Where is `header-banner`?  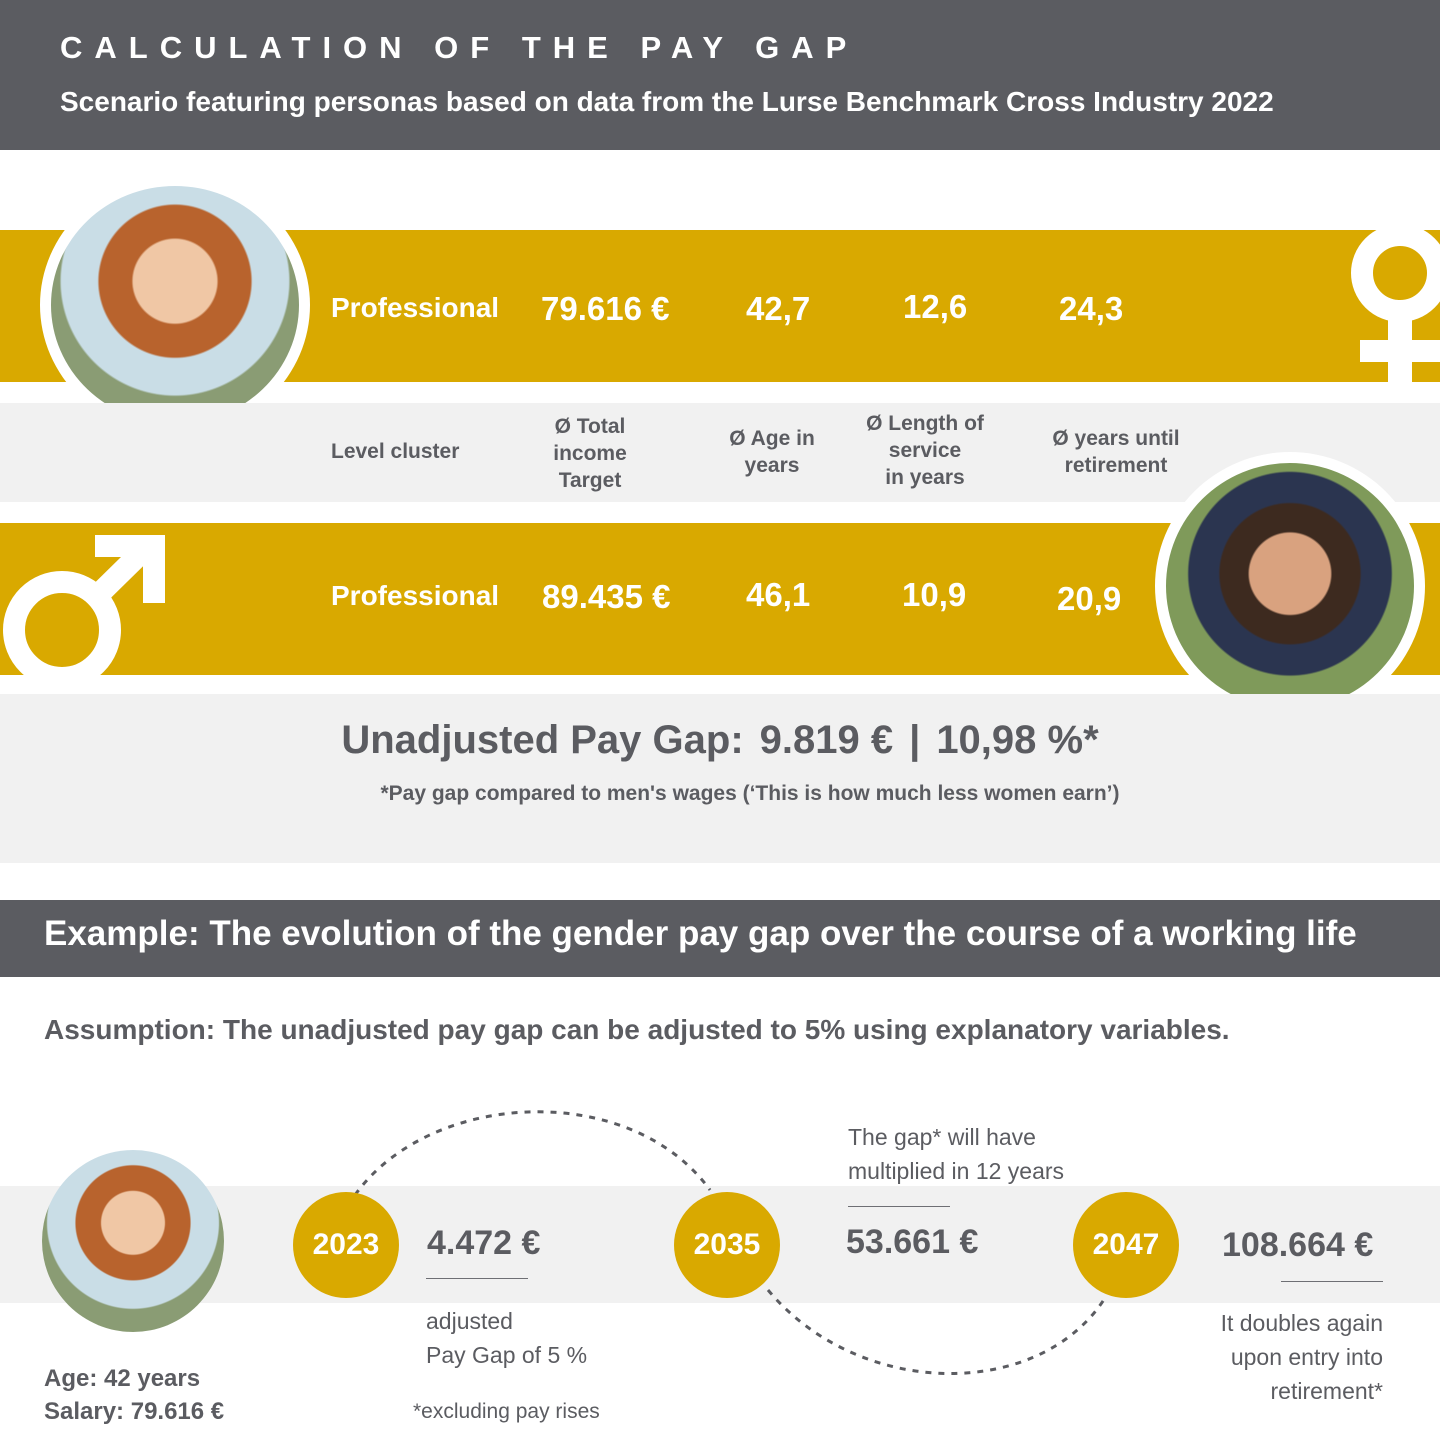
header-banner is located at coordinates (720, 75).